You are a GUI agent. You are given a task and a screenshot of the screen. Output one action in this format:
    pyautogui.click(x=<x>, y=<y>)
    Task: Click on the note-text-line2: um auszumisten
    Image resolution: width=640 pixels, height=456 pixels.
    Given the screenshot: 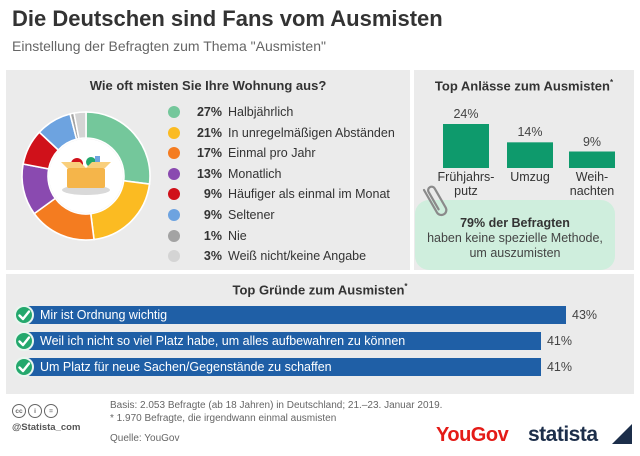 What is the action you would take?
    pyautogui.click(x=515, y=253)
    